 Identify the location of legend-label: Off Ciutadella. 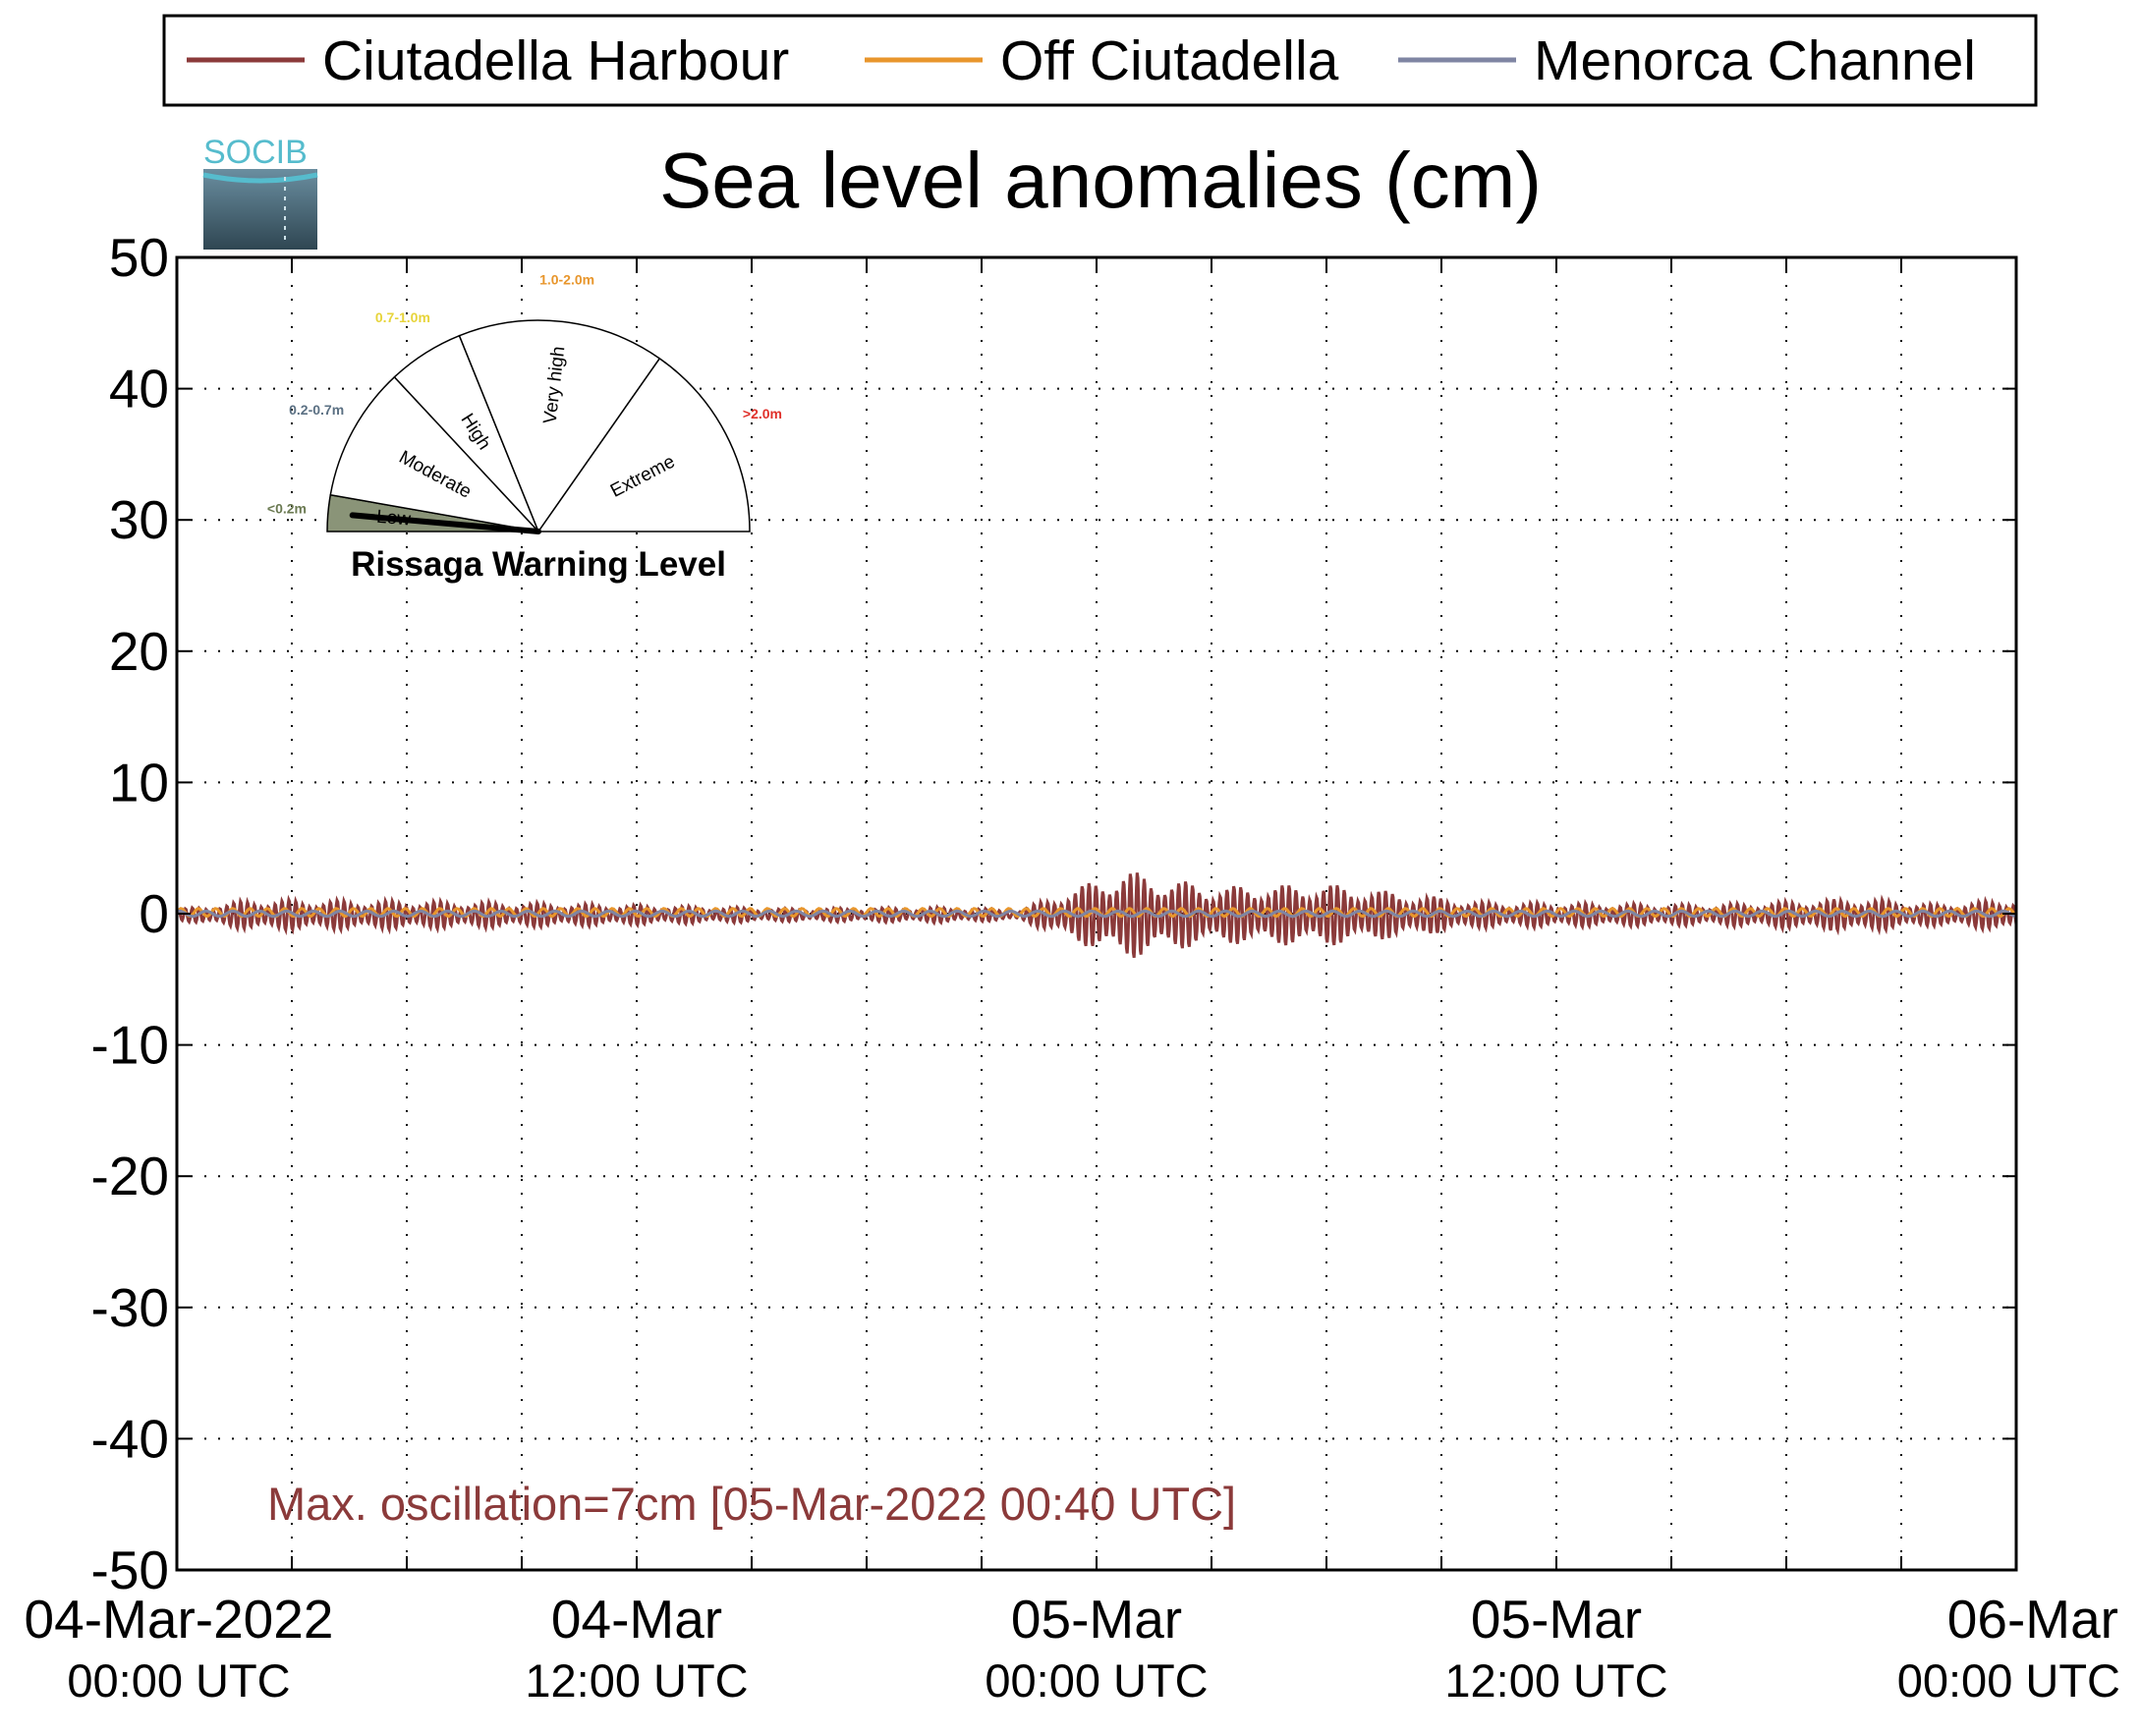
(1169, 60).